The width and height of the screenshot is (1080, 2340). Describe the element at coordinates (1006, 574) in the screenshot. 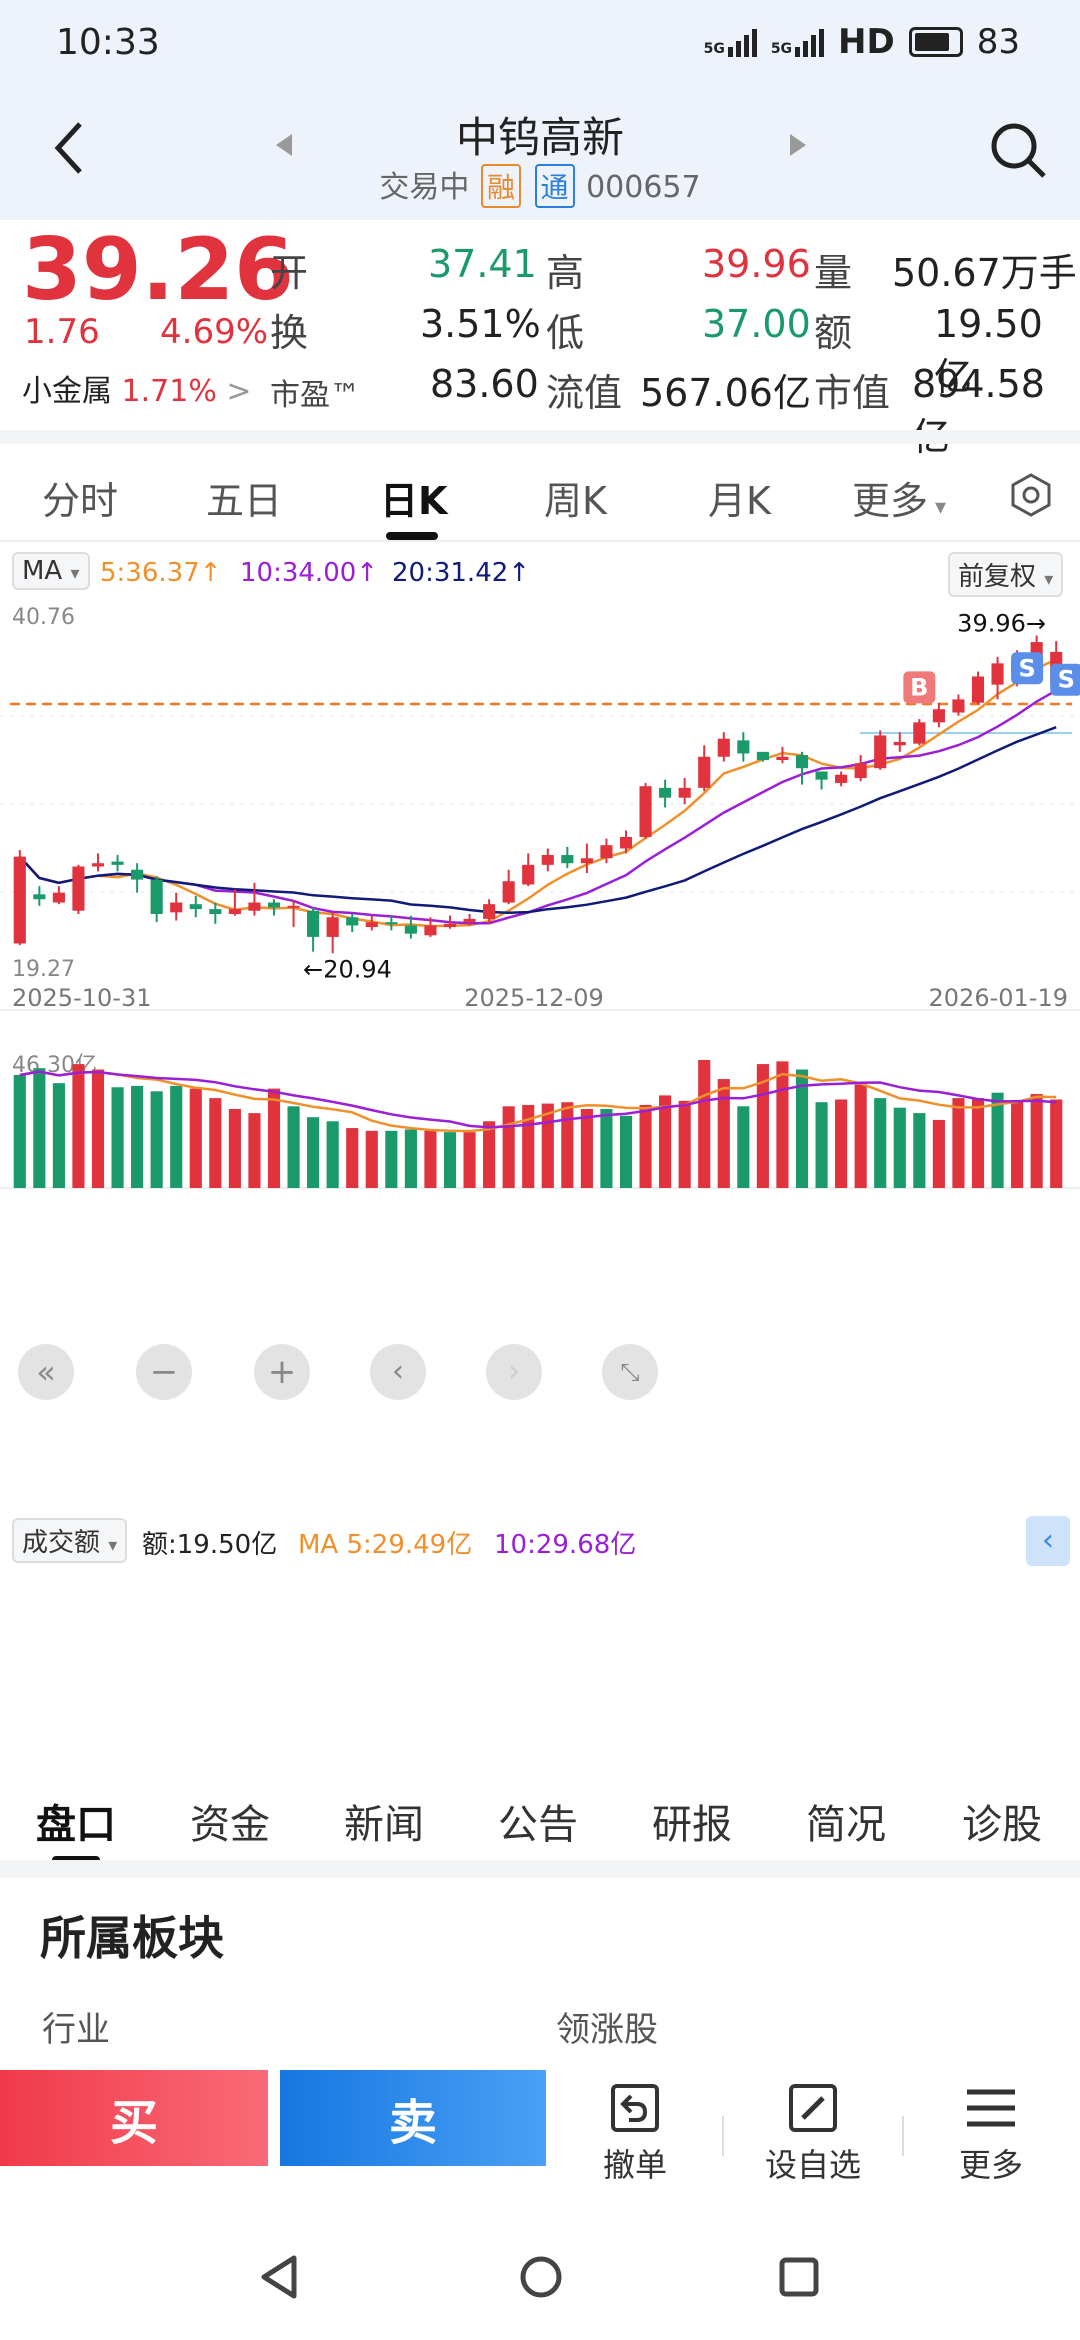

I see `adjust-selector: 前复权 ▾` at that location.